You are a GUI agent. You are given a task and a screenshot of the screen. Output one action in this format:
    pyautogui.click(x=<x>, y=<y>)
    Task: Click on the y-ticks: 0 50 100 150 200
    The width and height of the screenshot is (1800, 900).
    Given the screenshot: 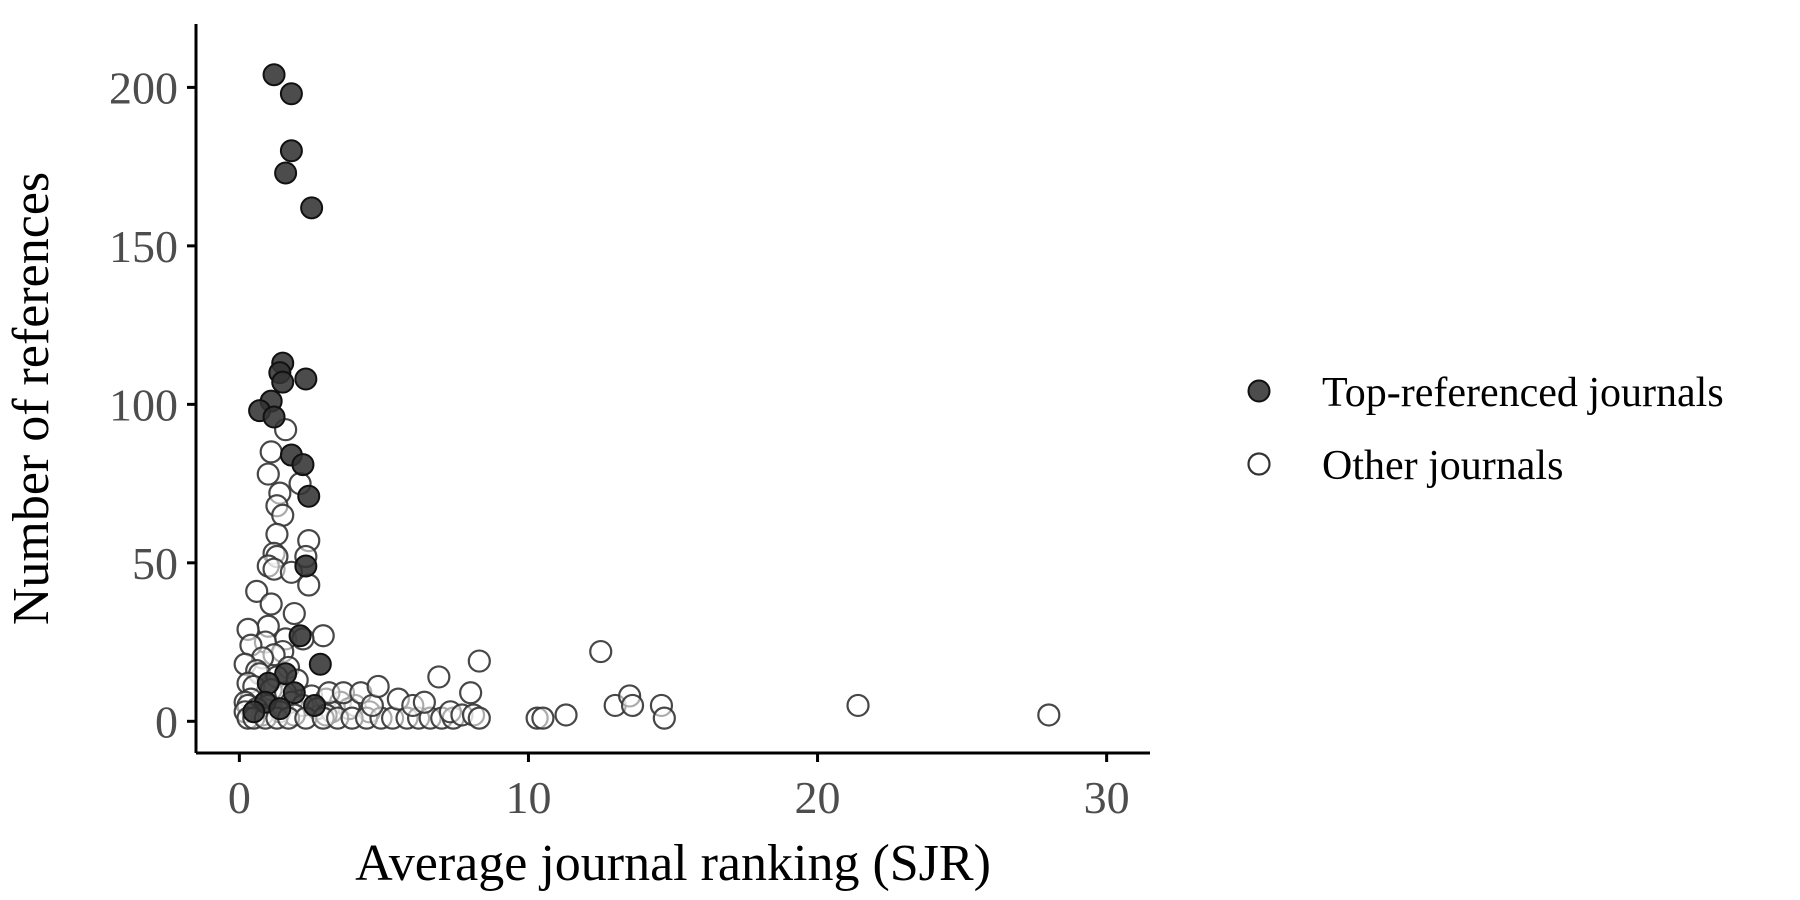 What is the action you would take?
    pyautogui.click(x=152, y=404)
    